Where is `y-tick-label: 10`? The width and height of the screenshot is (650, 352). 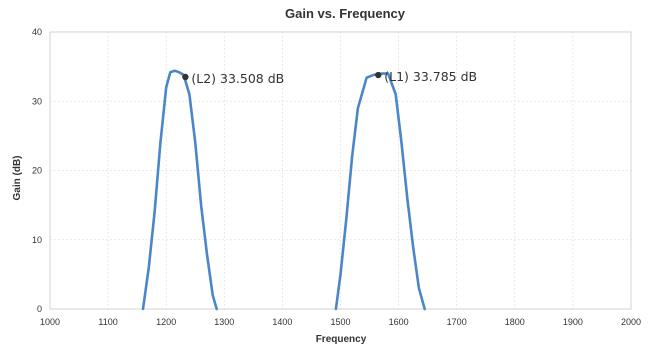
y-tick-label: 10 is located at coordinates (37, 240).